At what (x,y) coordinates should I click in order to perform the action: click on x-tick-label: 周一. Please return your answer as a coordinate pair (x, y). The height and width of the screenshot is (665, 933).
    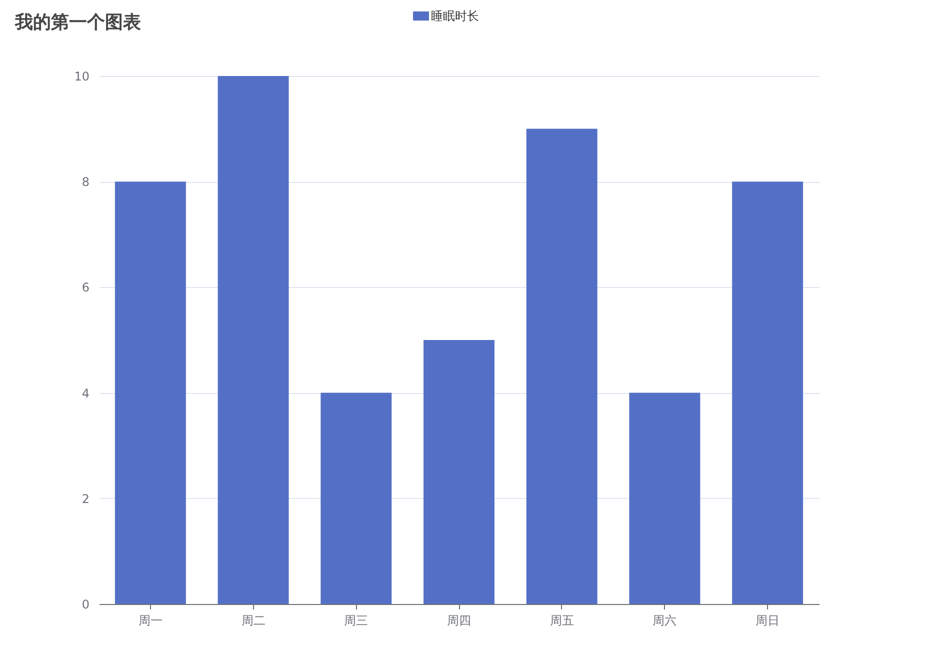
    Looking at the image, I should click on (150, 621).